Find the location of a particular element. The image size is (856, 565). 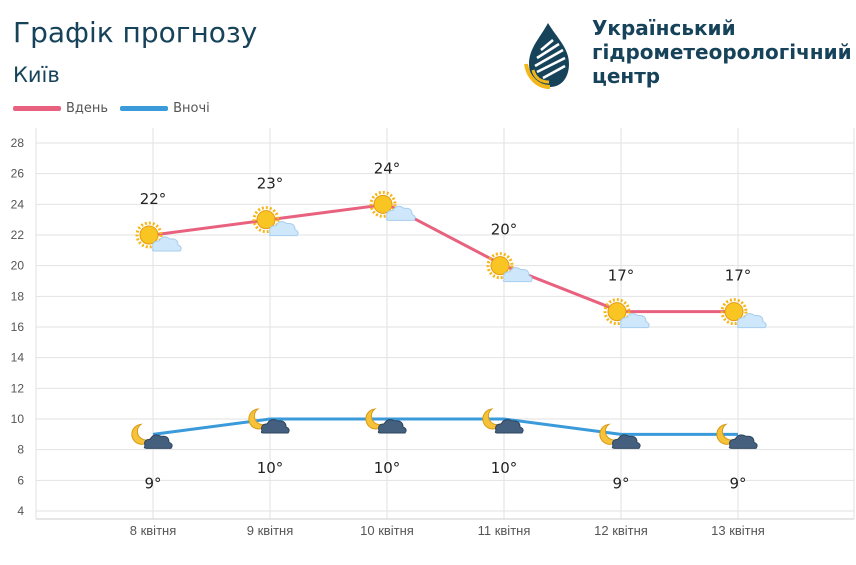

y-tick-label: 18 is located at coordinates (18, 296).